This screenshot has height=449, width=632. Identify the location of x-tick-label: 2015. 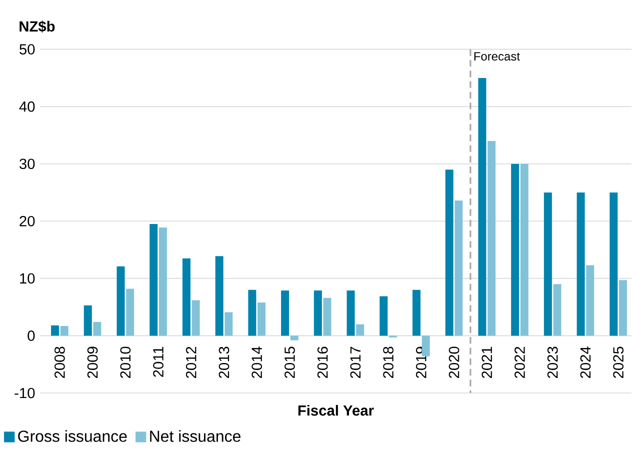
(289, 362).